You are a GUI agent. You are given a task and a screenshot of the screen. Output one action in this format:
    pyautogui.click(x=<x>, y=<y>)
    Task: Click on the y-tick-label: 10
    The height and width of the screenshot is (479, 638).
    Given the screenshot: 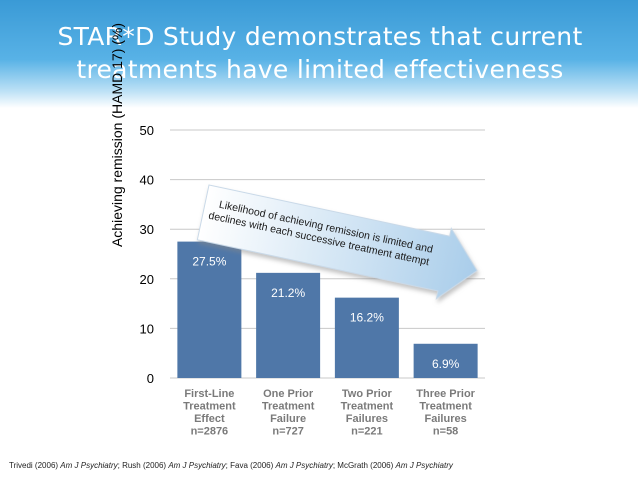 What is the action you would take?
    pyautogui.click(x=147, y=328)
    